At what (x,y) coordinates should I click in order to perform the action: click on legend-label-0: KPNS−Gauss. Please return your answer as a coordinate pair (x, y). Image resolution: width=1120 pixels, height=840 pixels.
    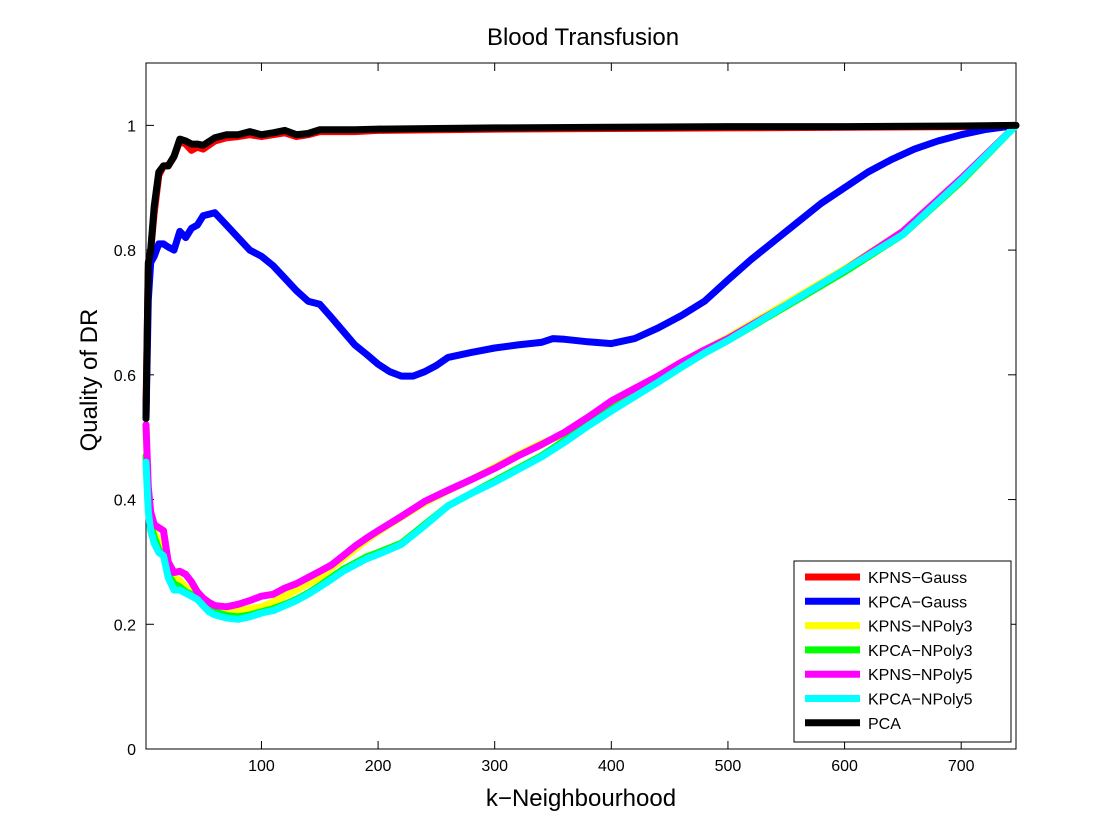
    Looking at the image, I should click on (917, 578).